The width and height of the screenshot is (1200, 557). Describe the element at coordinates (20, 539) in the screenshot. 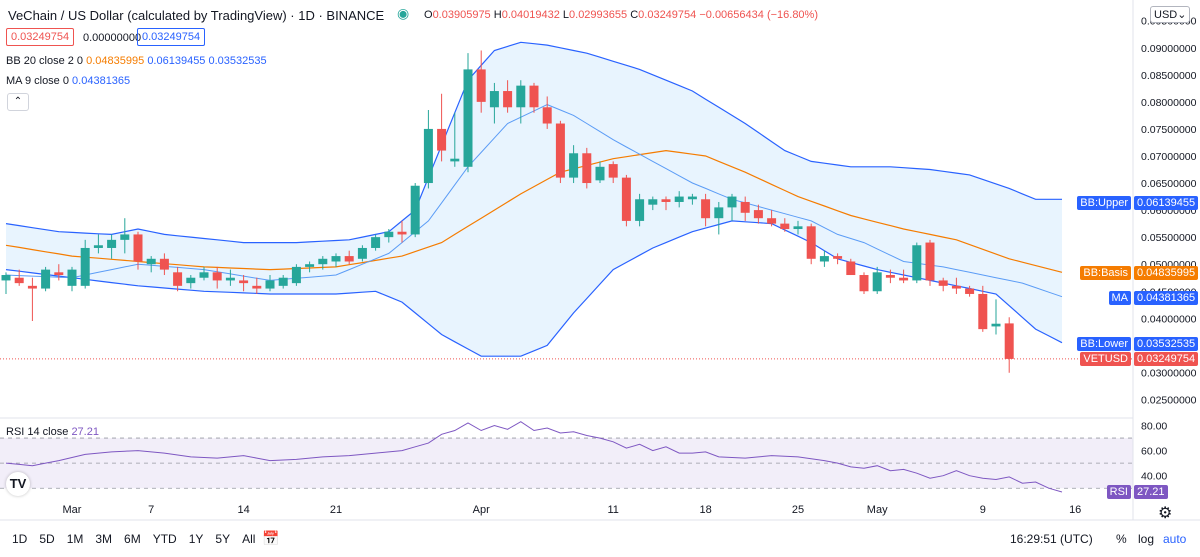

I see `timeframe-button-1d: 1D` at that location.